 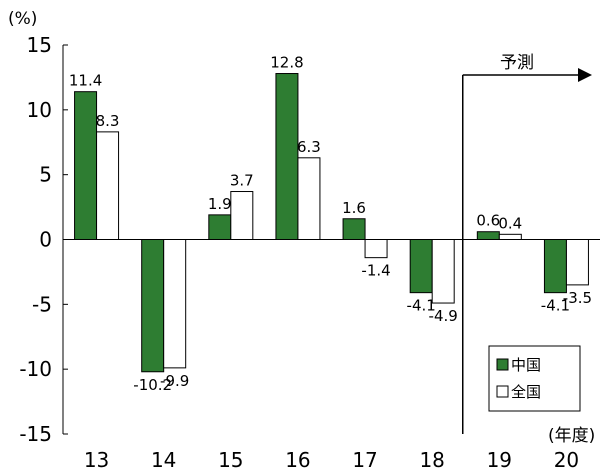 I want to click on legend-swatch-chugoku, so click(x=502, y=364).